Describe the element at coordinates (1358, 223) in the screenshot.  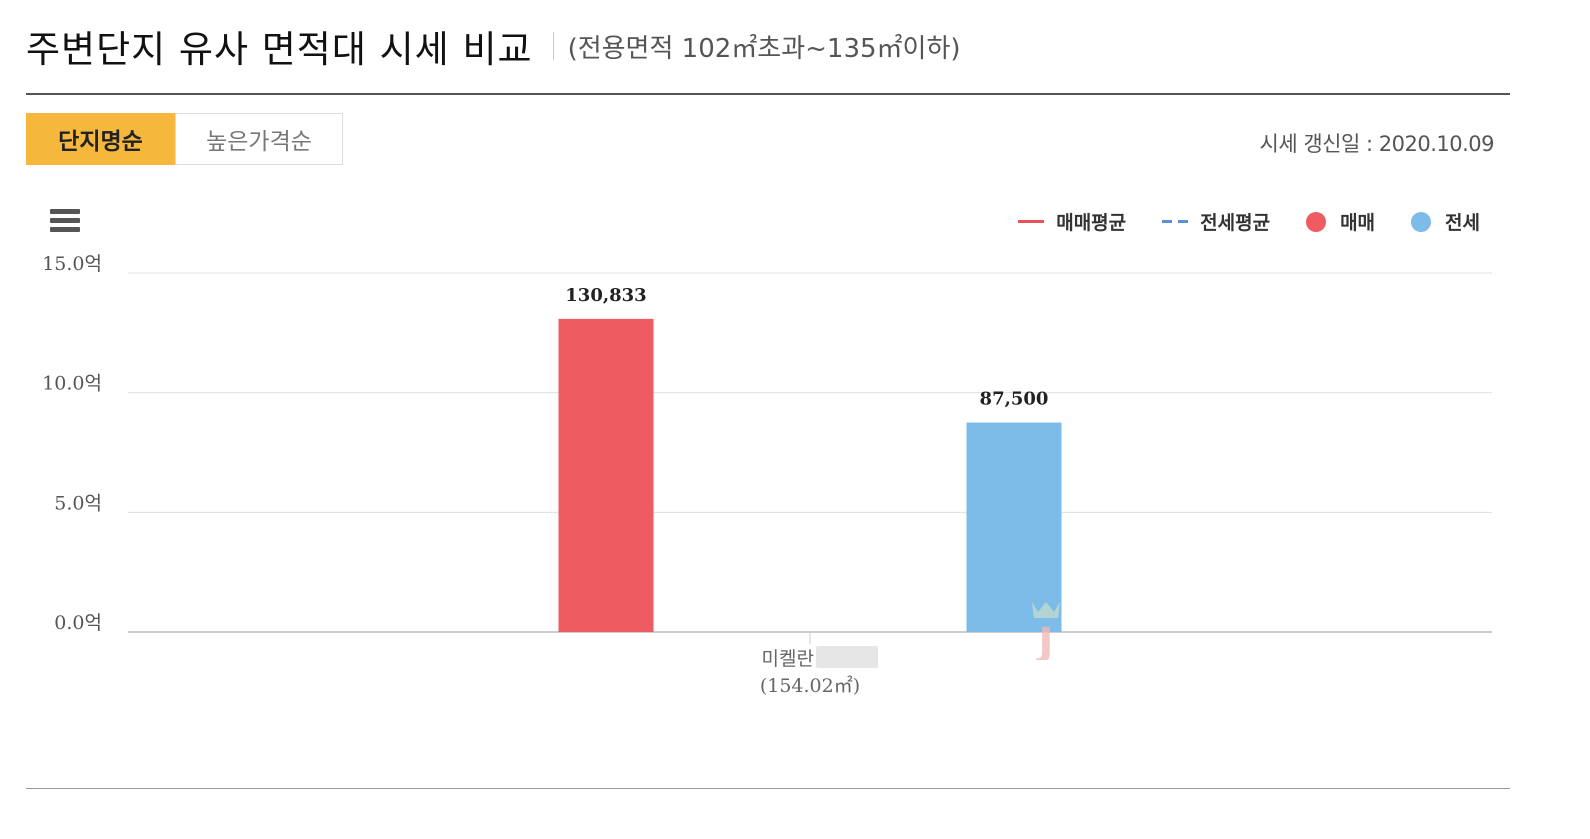
I see `legend-label: 매매` at that location.